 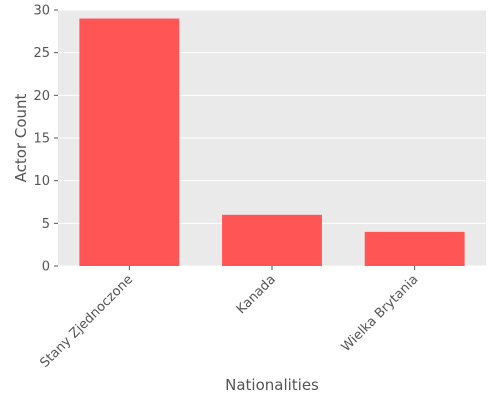 What do you see at coordinates (272, 385) in the screenshot?
I see `x-axis-label: Nationalities` at bounding box center [272, 385].